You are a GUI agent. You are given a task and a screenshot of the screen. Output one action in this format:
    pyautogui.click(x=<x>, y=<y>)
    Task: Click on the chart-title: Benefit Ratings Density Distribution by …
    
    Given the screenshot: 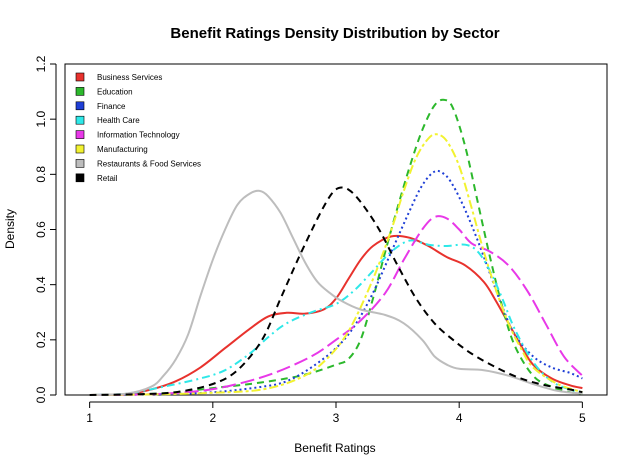 What is the action you would take?
    pyautogui.click(x=334, y=33)
    